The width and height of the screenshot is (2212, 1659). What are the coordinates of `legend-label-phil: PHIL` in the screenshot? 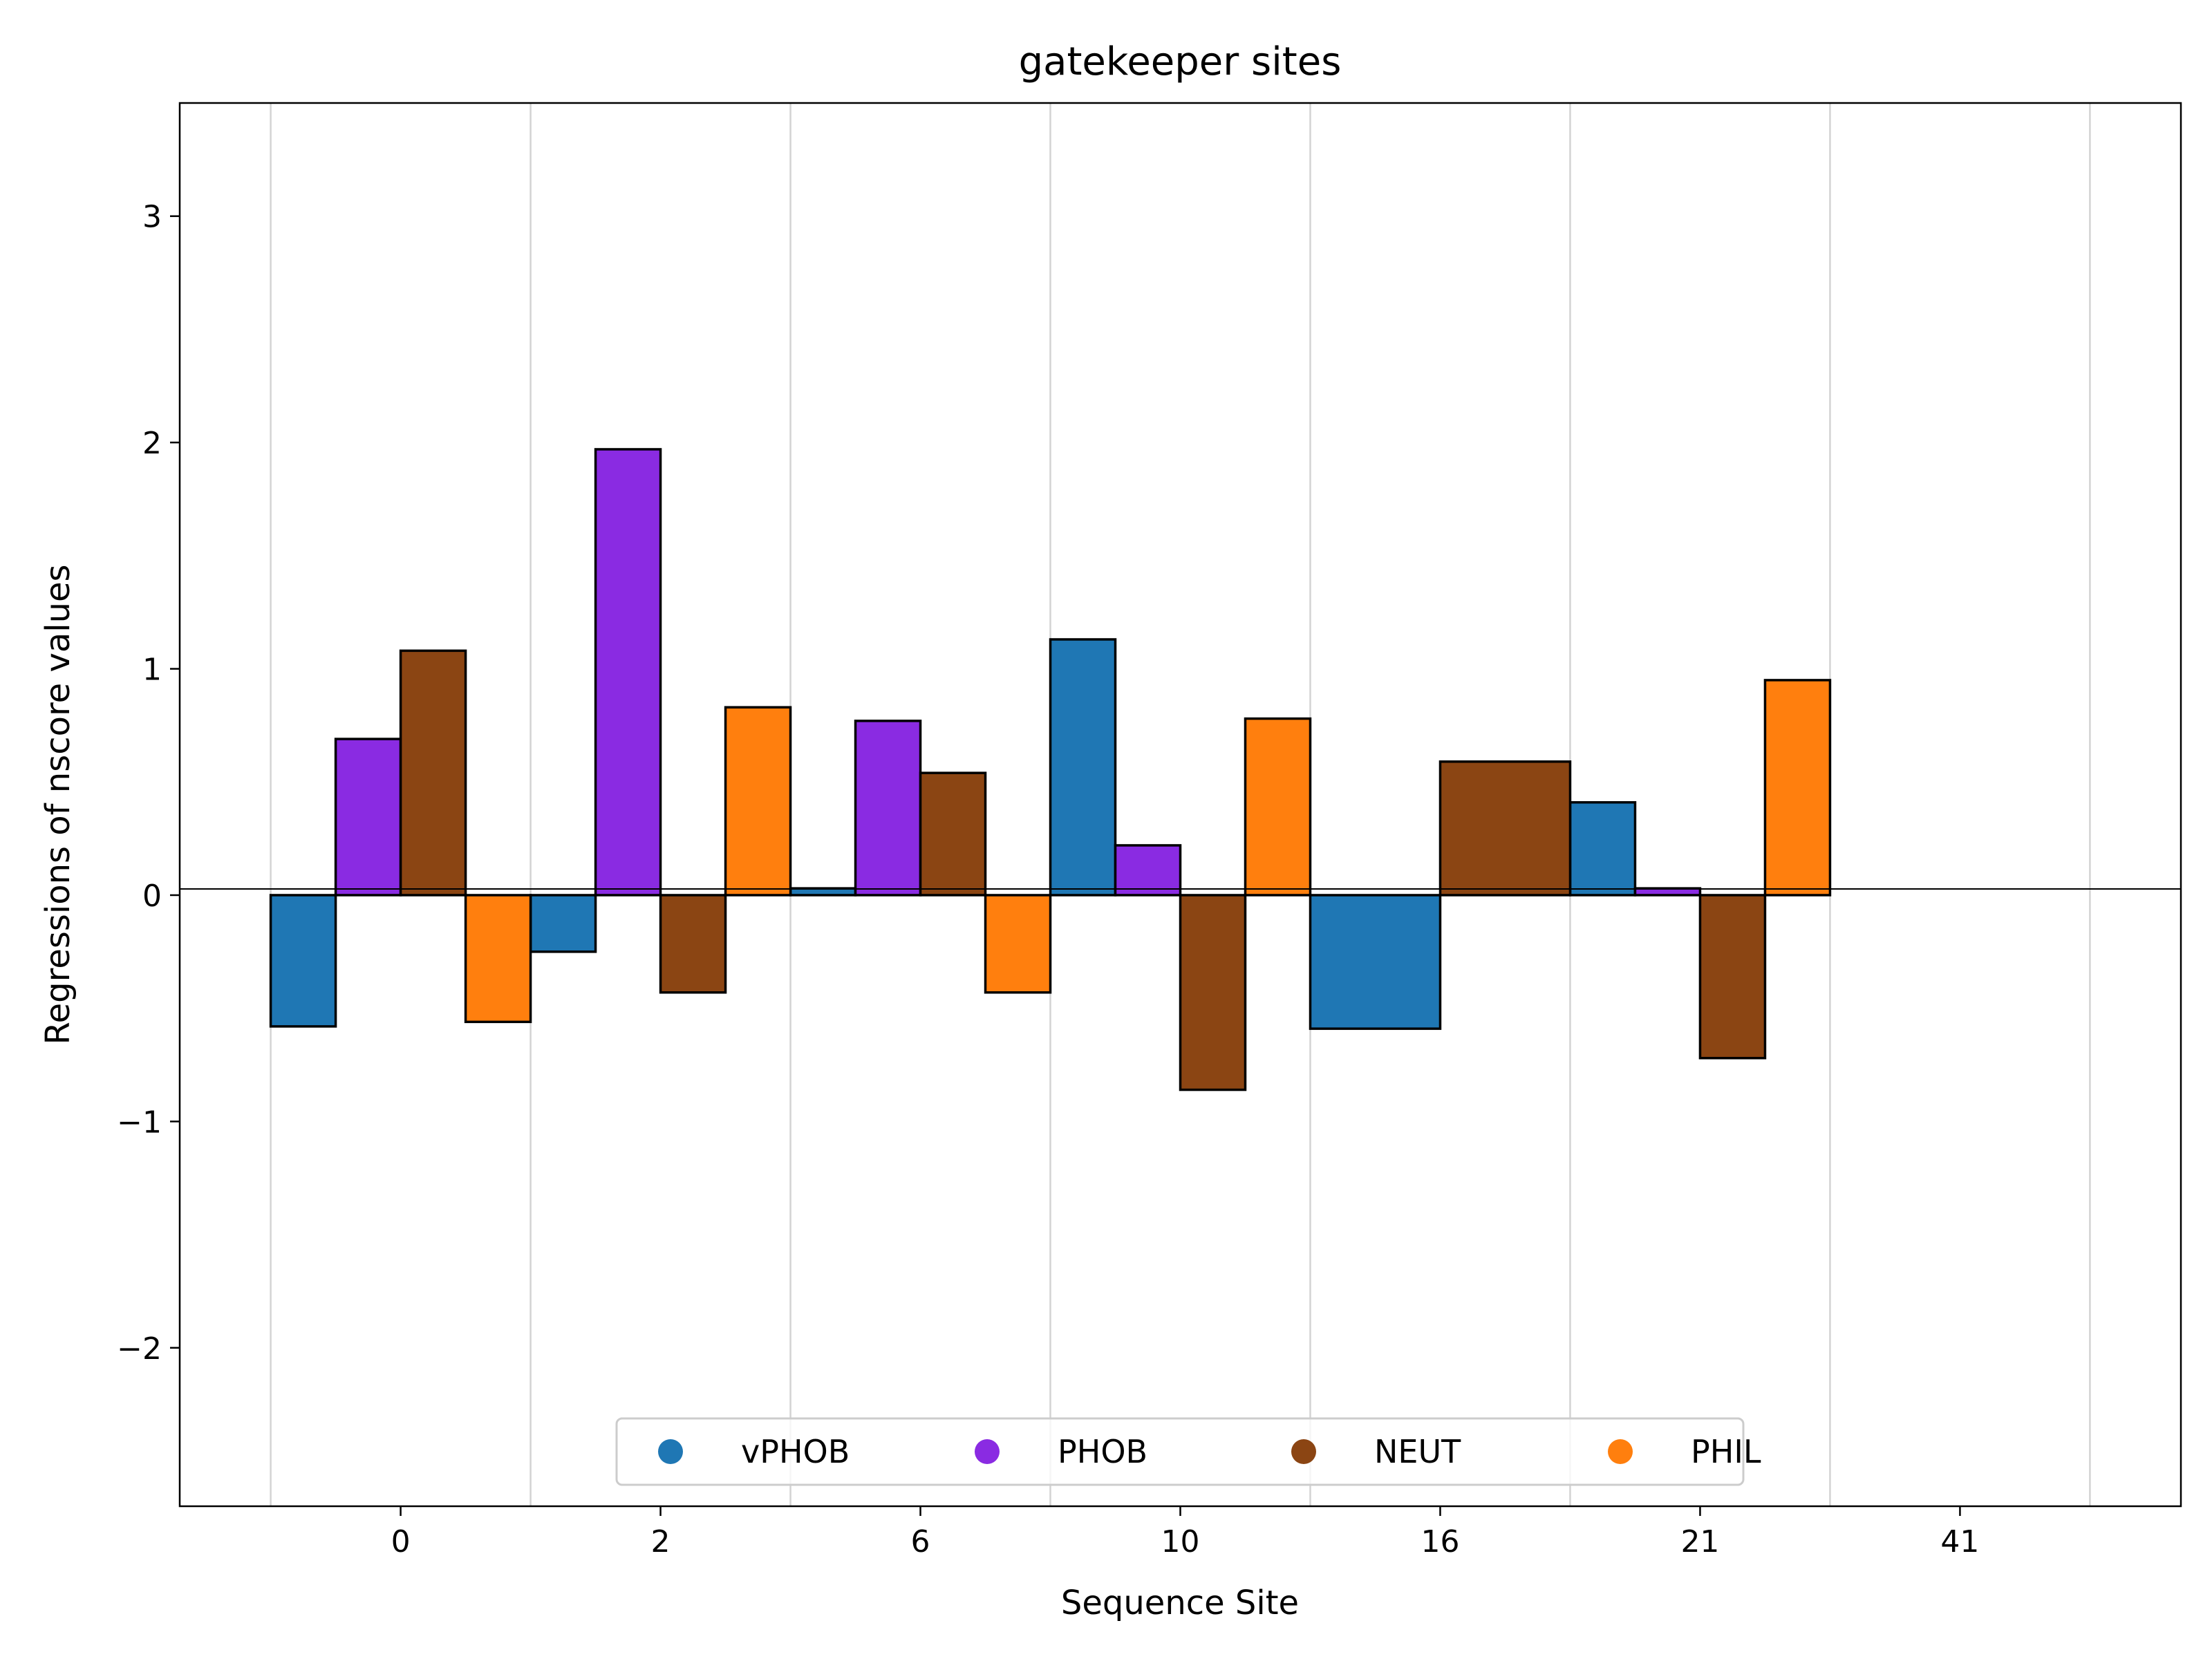 It's located at (1726, 1451).